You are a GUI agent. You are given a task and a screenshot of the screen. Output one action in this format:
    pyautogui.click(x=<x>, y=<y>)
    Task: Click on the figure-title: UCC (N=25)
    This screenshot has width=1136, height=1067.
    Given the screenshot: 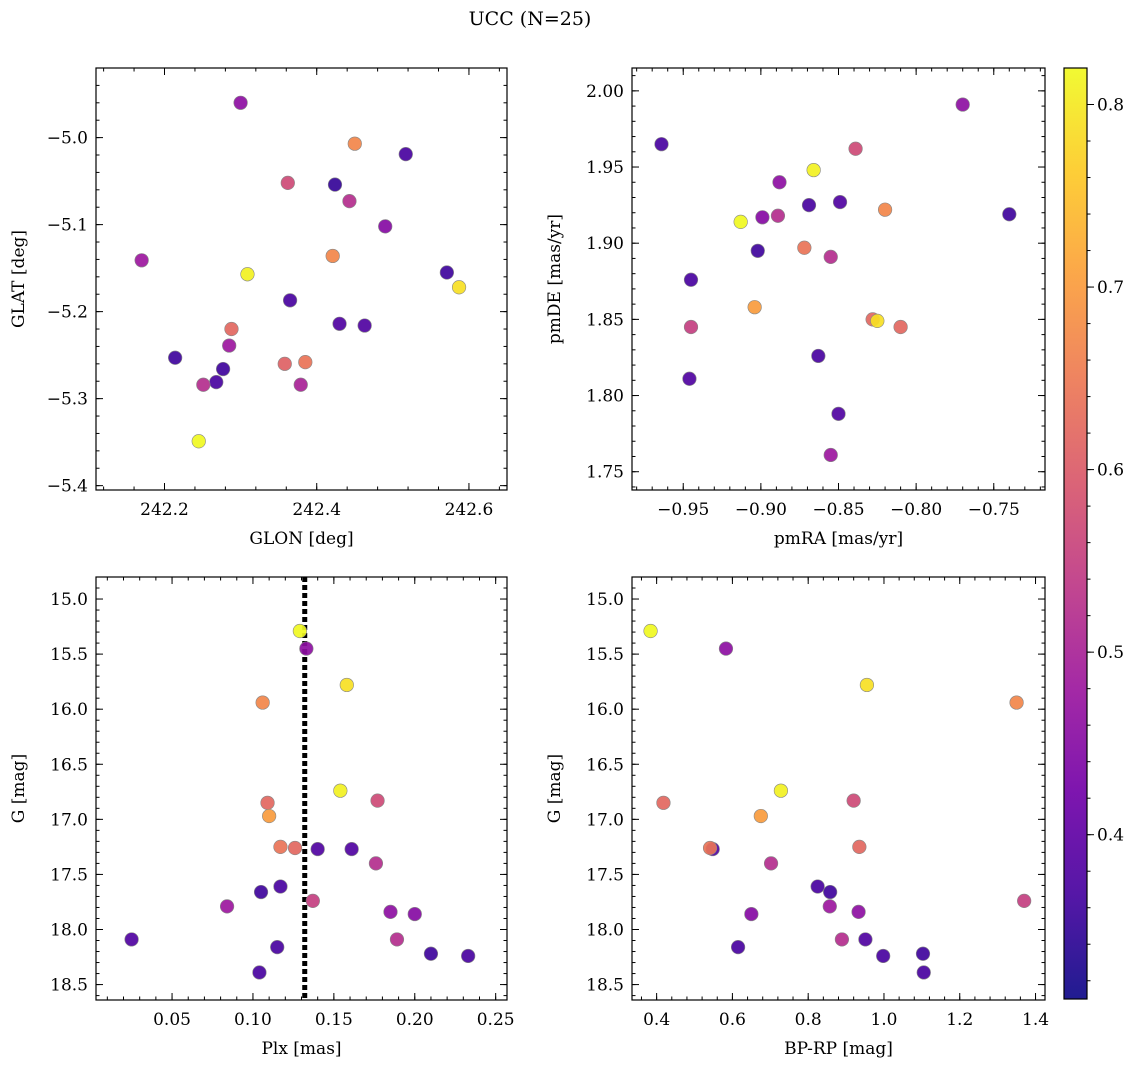 What is the action you would take?
    pyautogui.click(x=530, y=19)
    